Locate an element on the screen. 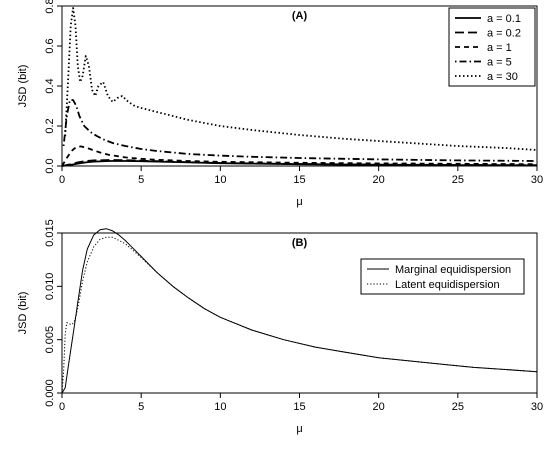 The width and height of the screenshot is (550, 451). legend-label: Marginal equidispersion is located at coordinates (453, 270).